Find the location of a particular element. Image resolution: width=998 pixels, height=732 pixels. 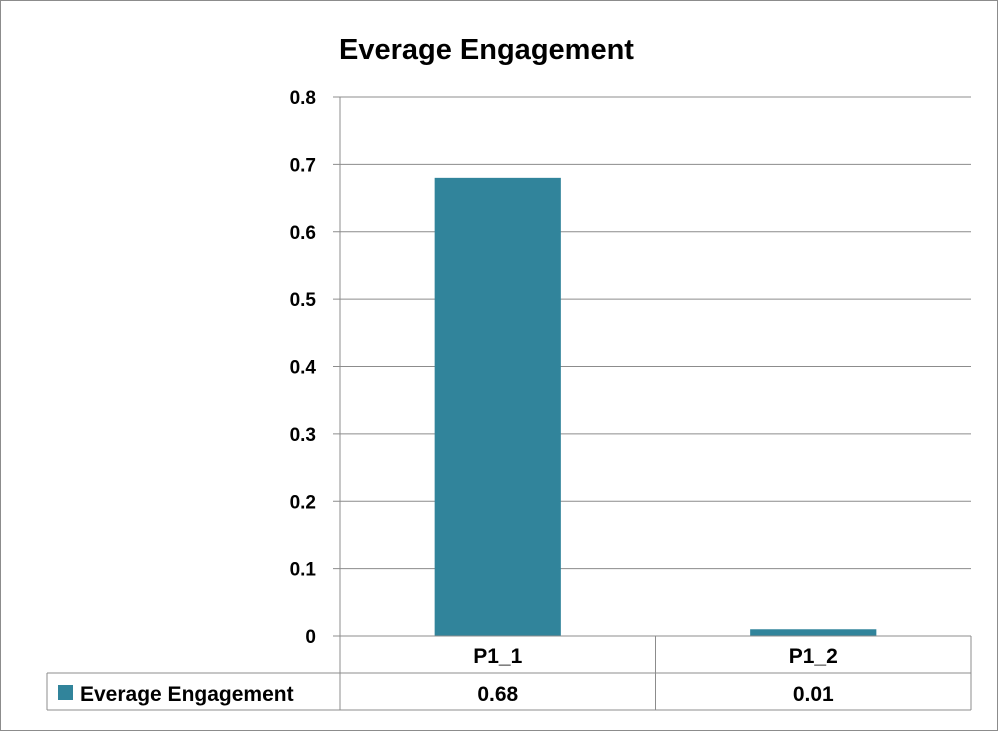

y-tick-label: 0.2 is located at coordinates (303, 502).